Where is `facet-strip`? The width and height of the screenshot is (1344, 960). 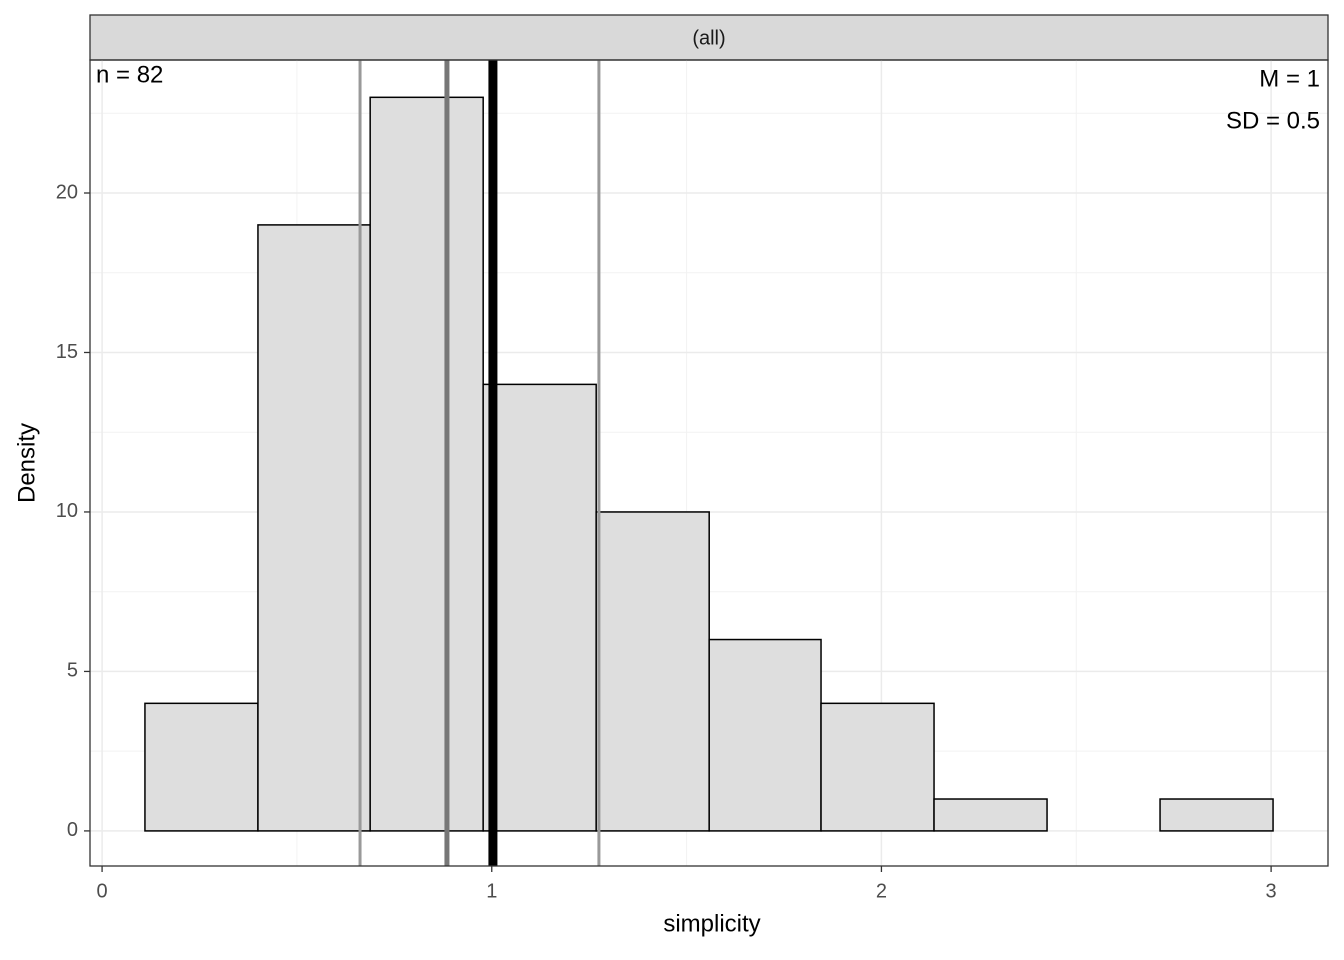
facet-strip is located at coordinates (709, 37).